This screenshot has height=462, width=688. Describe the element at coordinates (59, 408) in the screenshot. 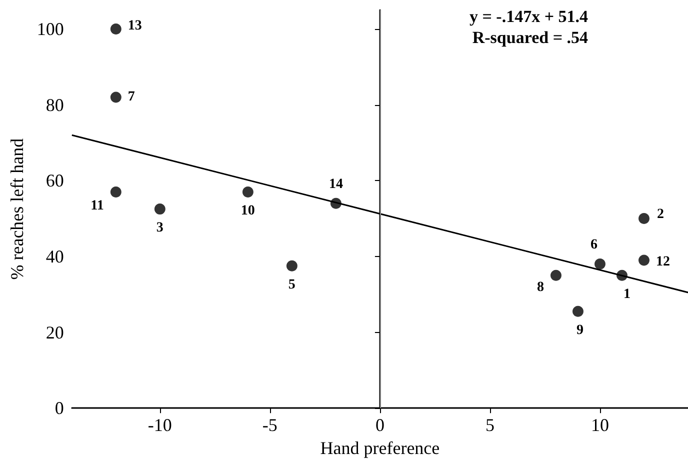

I see `y-tick-label: 0` at that location.